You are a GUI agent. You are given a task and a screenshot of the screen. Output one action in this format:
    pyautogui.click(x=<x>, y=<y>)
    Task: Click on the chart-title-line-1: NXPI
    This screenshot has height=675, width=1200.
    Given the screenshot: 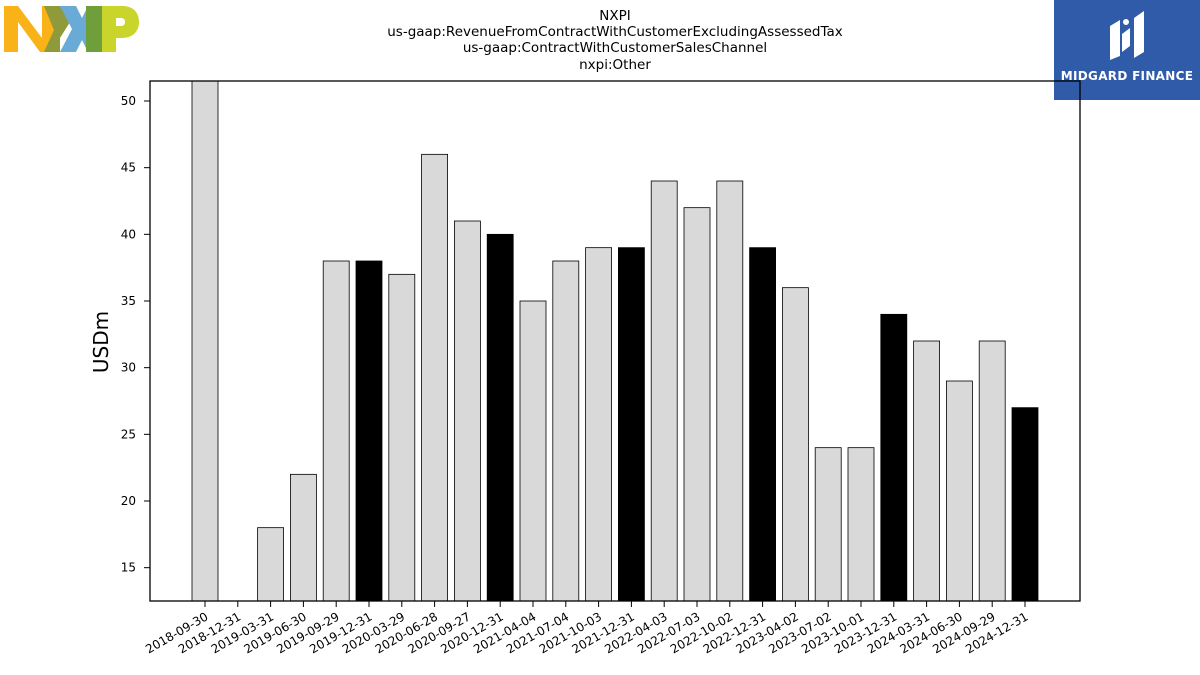 What is the action you would take?
    pyautogui.click(x=615, y=16)
    